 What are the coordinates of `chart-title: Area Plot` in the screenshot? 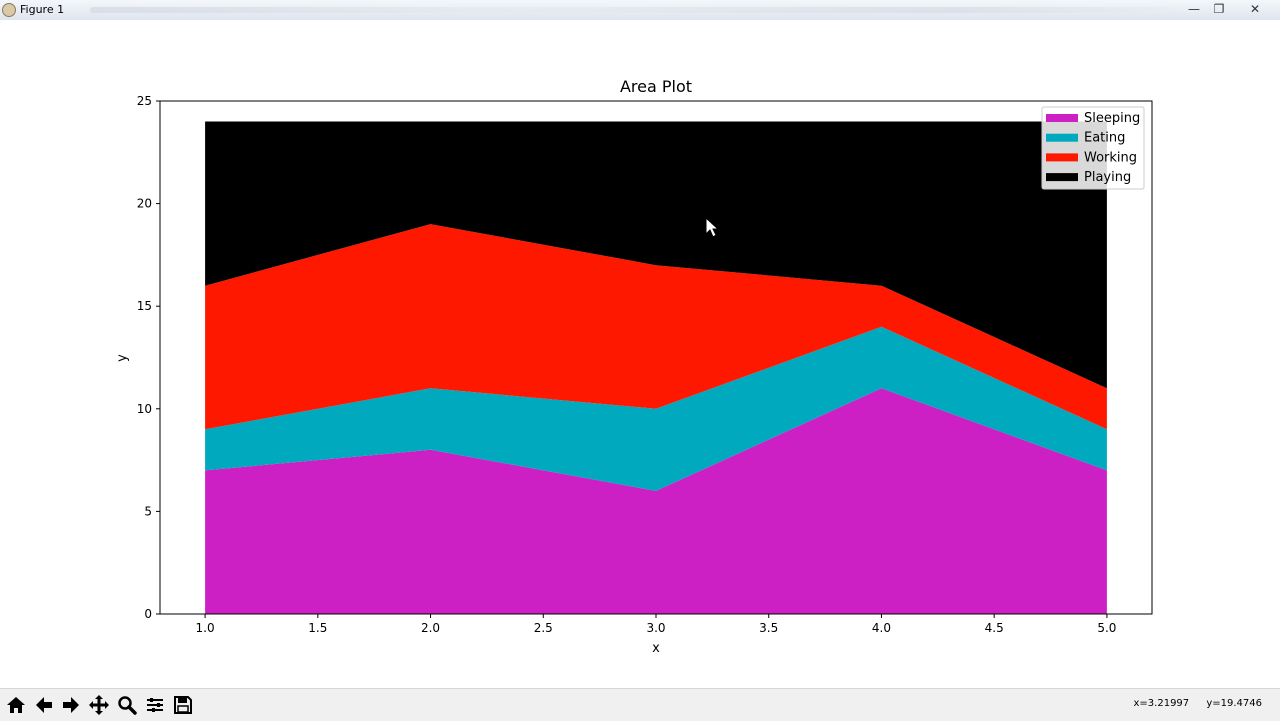 It's located at (656, 86).